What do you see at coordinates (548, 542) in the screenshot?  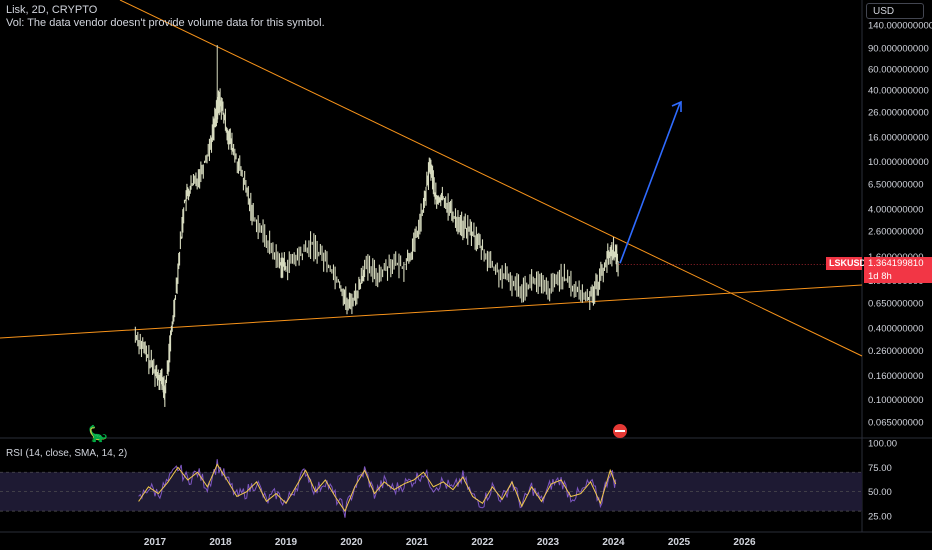 I see `time-tick-label: 2023` at bounding box center [548, 542].